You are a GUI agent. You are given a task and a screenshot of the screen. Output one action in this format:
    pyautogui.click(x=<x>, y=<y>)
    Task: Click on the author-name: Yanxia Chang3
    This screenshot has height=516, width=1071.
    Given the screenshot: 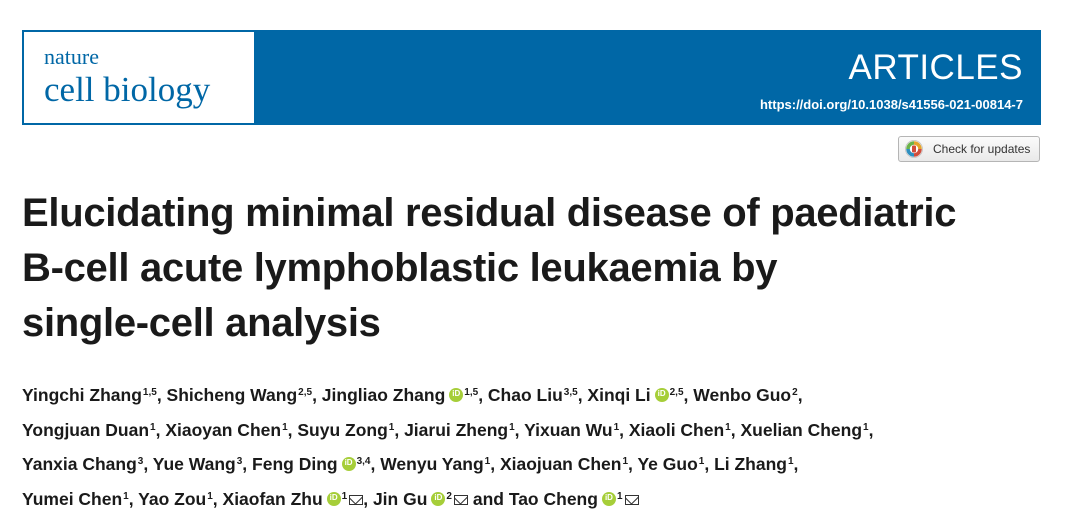 What is the action you would take?
    pyautogui.click(x=82, y=464)
    